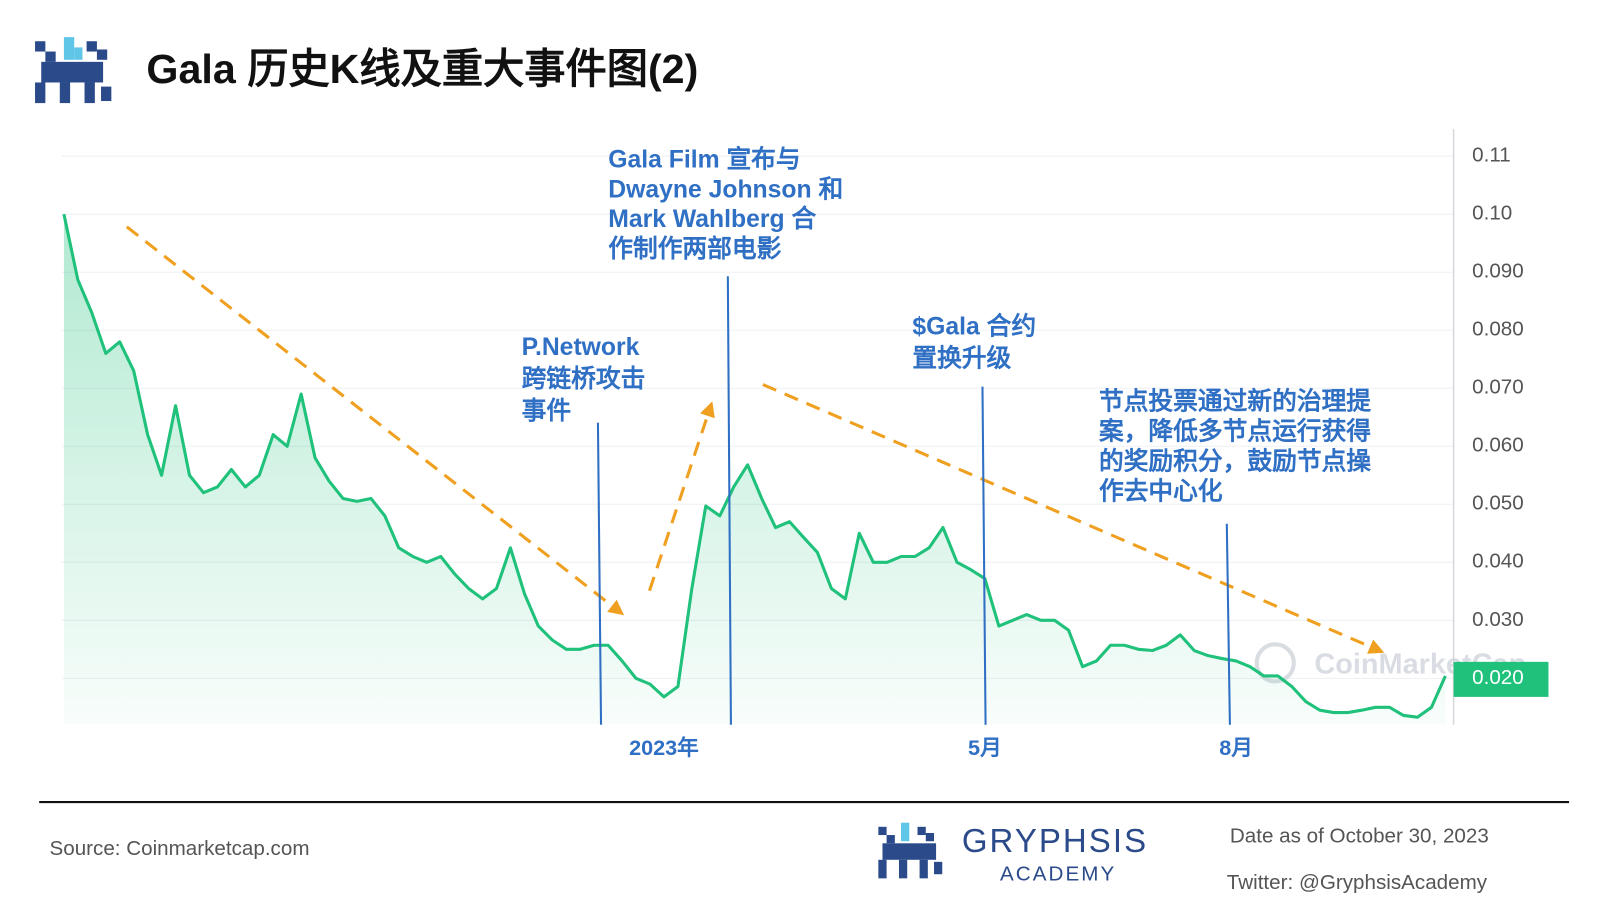  I want to click on date-note: Date as of October 30, 2023, so click(1359, 836).